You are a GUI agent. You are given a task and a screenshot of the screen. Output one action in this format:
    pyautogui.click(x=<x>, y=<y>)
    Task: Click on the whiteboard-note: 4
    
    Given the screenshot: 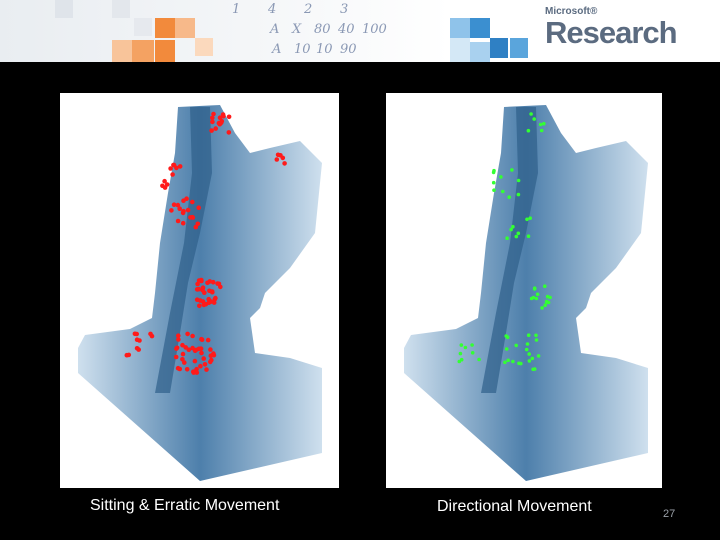 What is the action you would take?
    pyautogui.click(x=272, y=9)
    